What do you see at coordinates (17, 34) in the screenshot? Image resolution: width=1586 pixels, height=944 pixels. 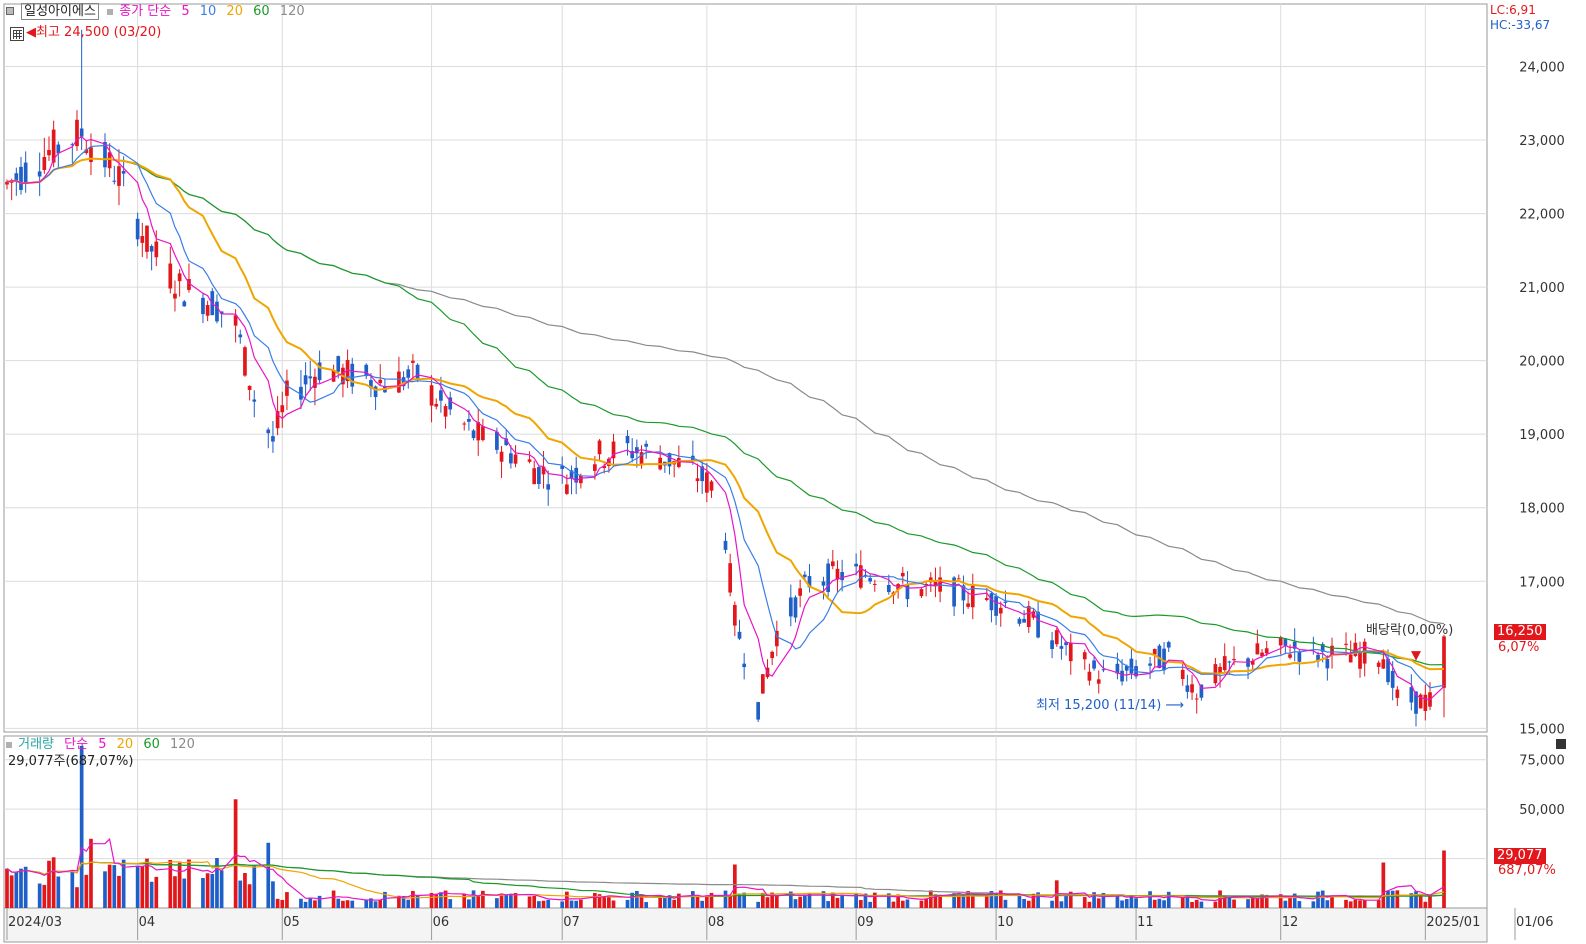 I see `table-toggle-icon` at bounding box center [17, 34].